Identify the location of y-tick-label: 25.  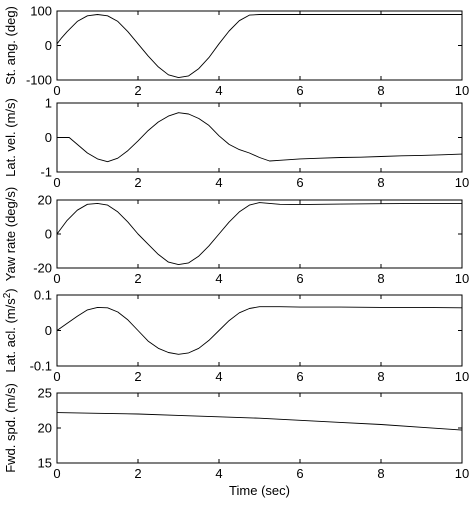
(45, 393).